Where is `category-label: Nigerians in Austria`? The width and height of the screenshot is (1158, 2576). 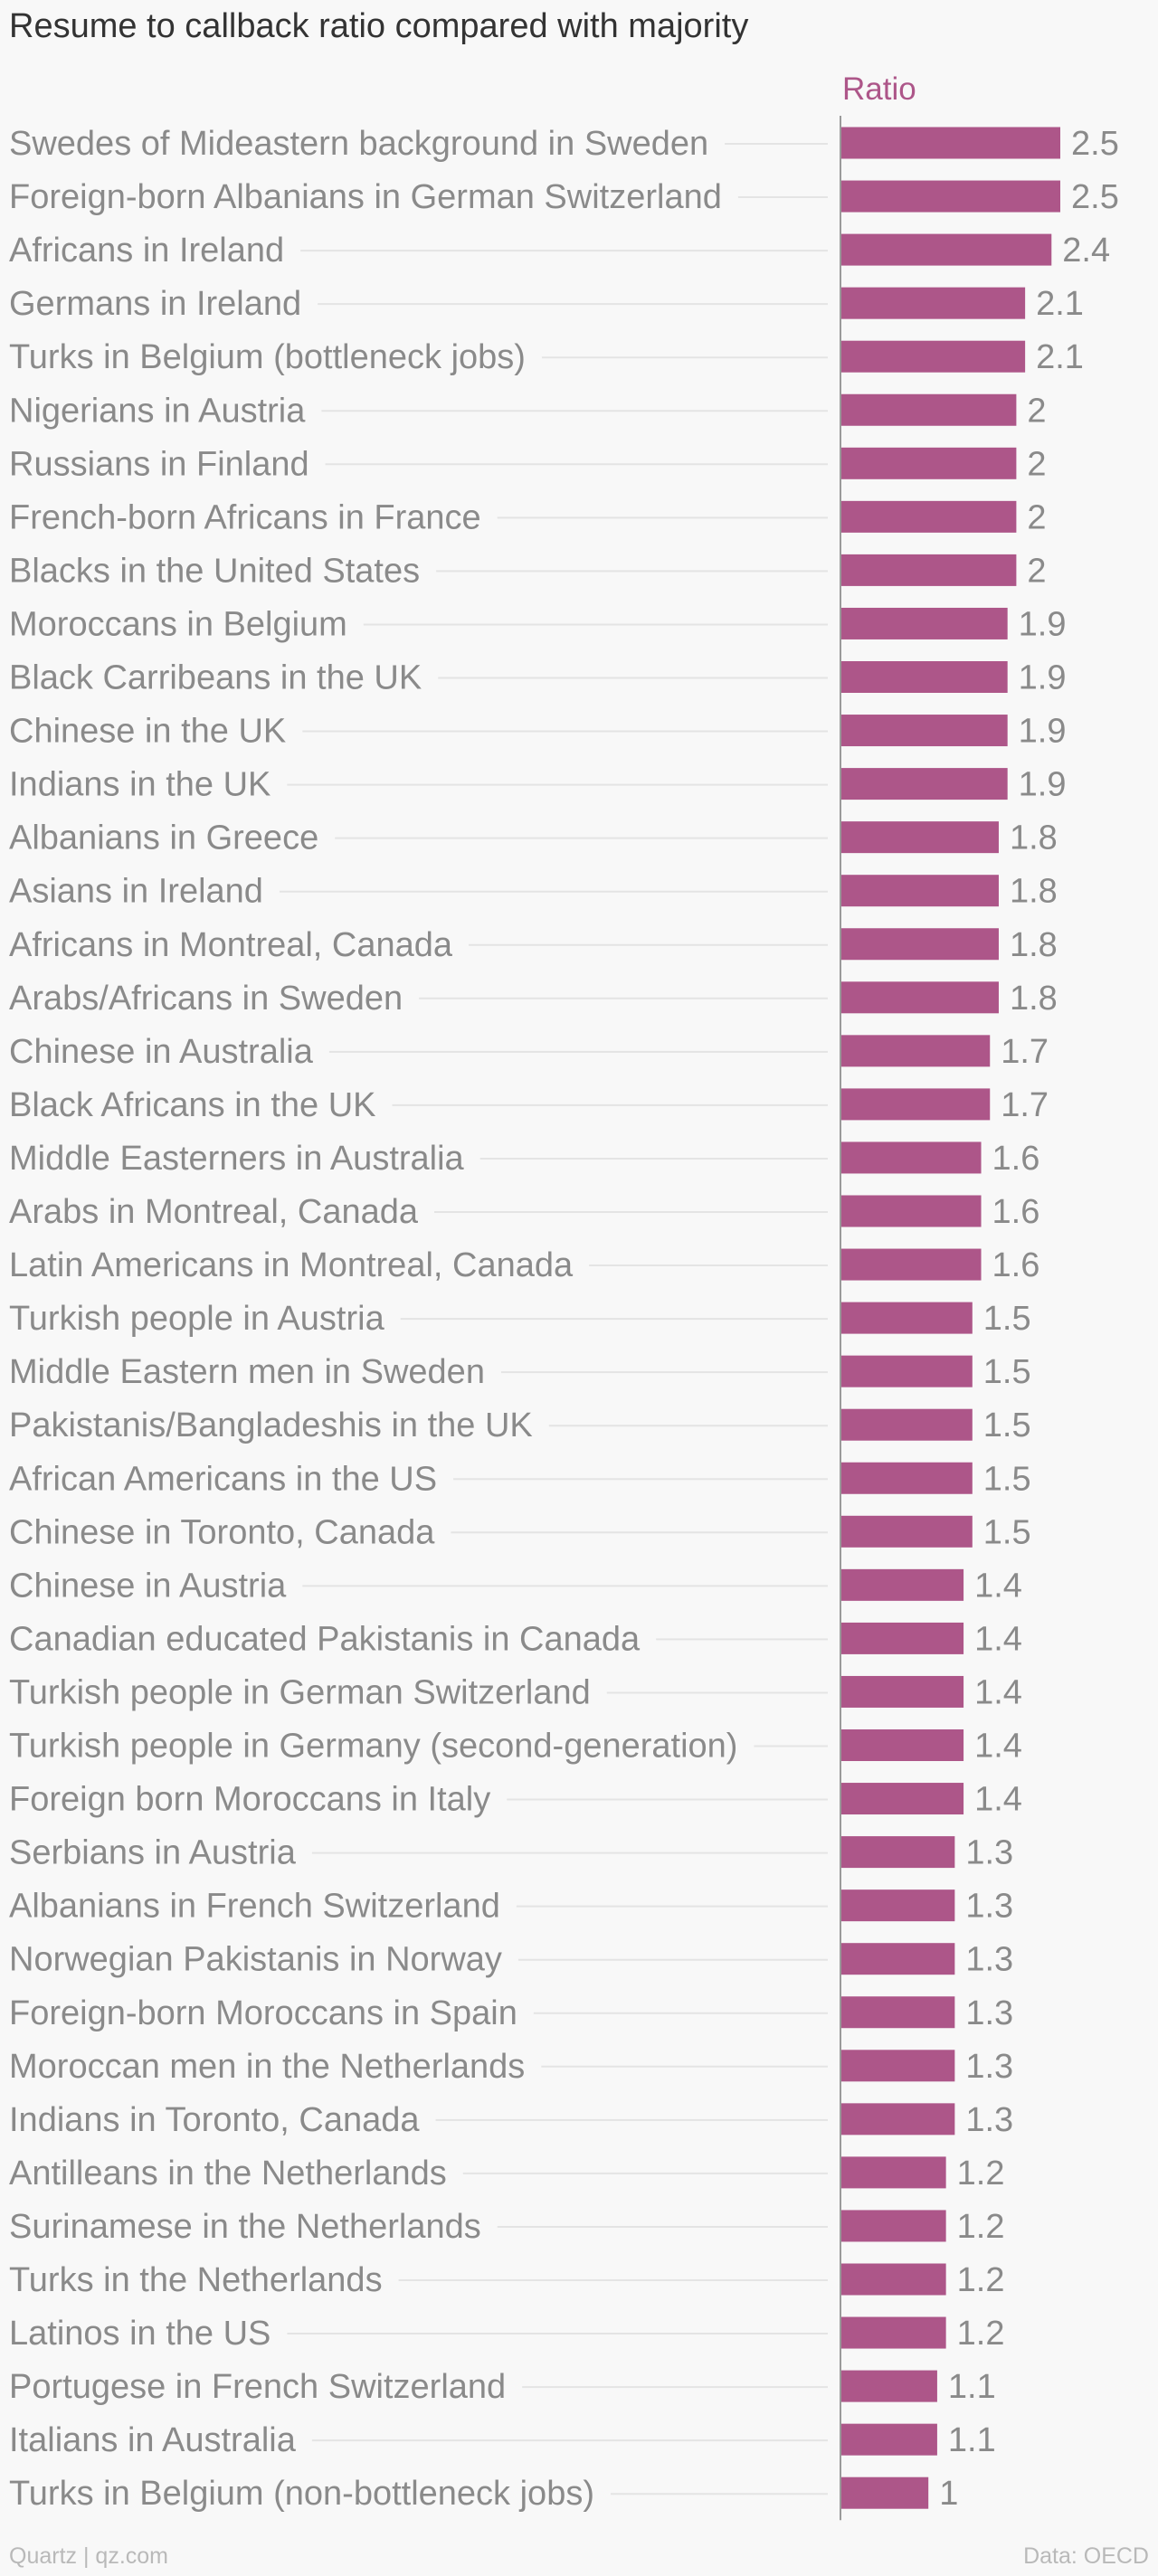 category-label: Nigerians in Austria is located at coordinates (157, 411).